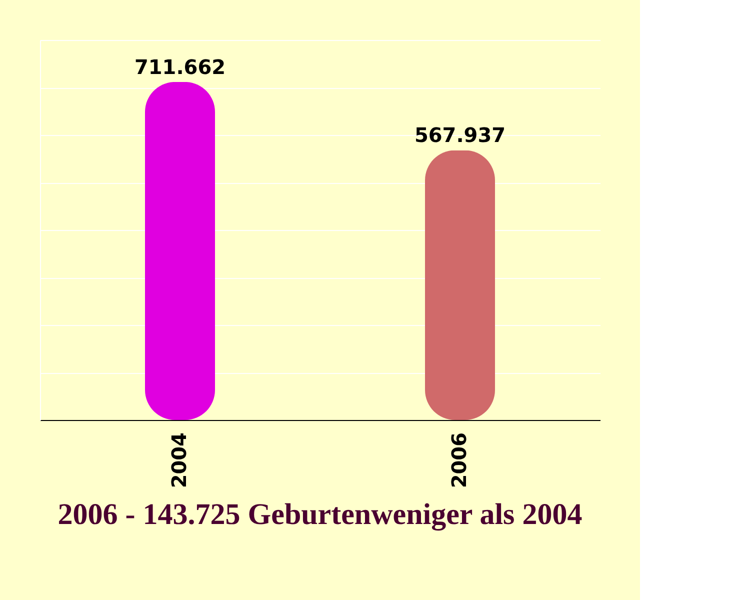 The height and width of the screenshot is (600, 750). I want to click on x-tick-label: 2006, so click(459, 460).